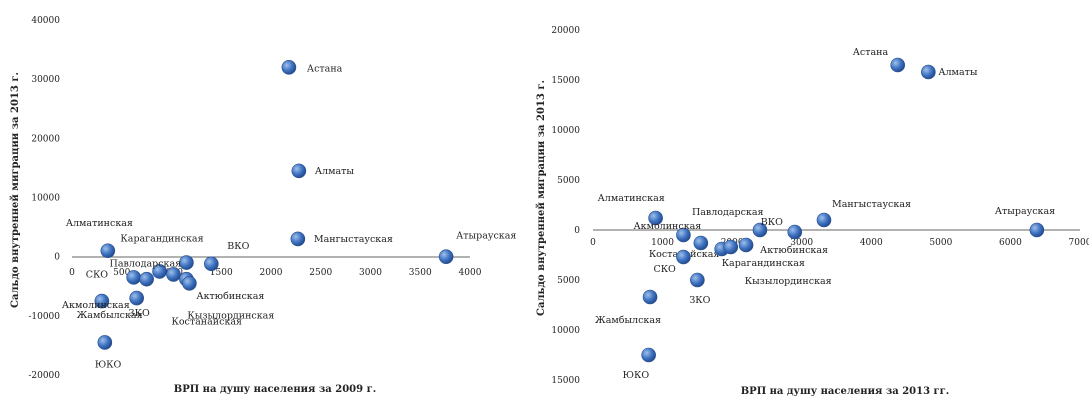 This screenshot has height=400, width=1089. What do you see at coordinates (275, 389) in the screenshot?
I see `x-axis-title: ВРП на душу населения за 2009 г.` at bounding box center [275, 389].